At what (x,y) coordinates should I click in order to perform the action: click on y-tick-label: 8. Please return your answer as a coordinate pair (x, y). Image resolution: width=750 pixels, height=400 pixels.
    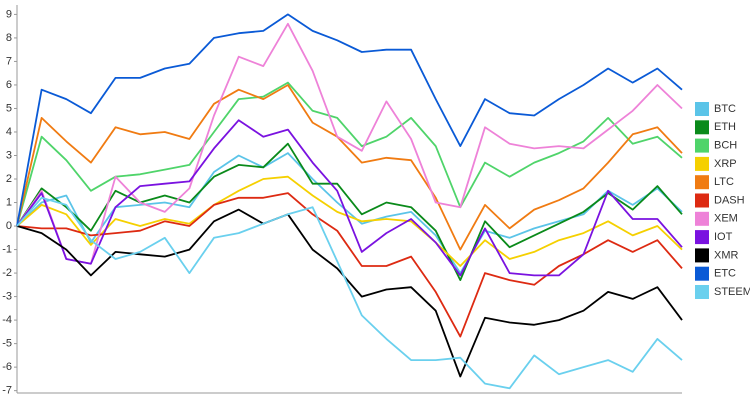
    Looking at the image, I should click on (9, 38).